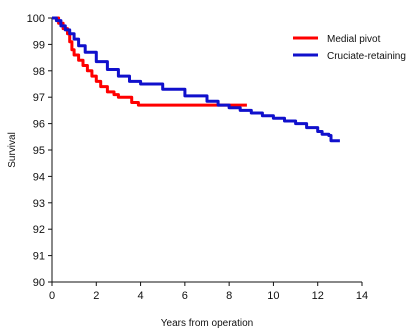  What do you see at coordinates (96, 296) in the screenshot?
I see `x-tick-label: 2` at bounding box center [96, 296].